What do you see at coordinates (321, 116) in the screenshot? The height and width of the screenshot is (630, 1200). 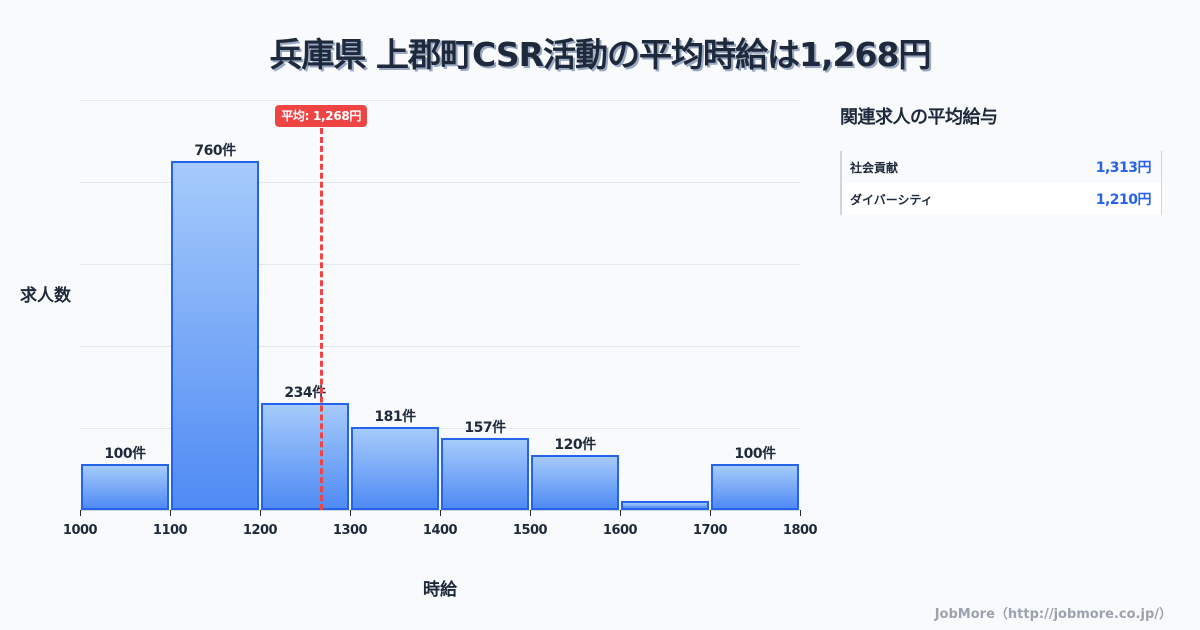 I see `average-badge: 平均: 1,268円` at bounding box center [321, 116].